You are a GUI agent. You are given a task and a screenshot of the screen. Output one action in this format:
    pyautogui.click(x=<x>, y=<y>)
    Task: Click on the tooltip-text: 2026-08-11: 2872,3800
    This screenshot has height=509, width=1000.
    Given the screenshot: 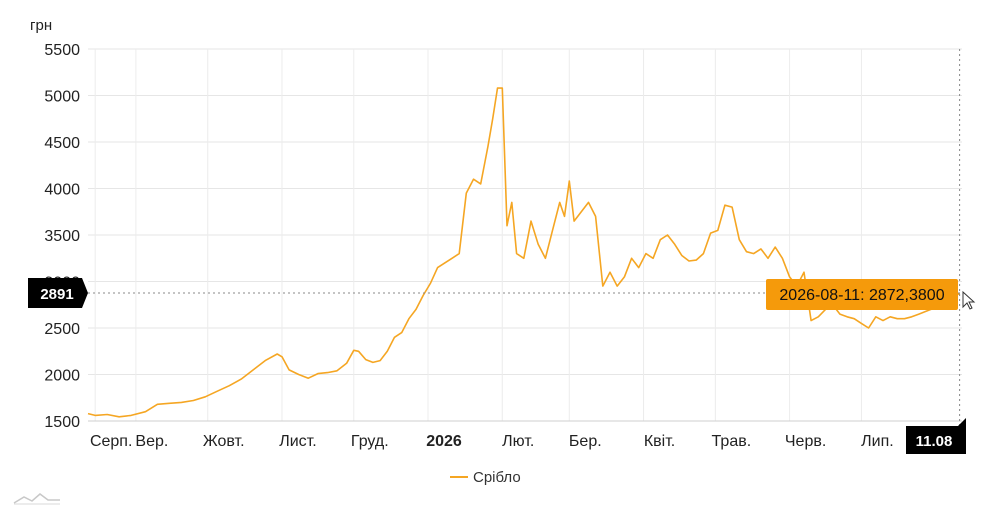 What is the action you would take?
    pyautogui.click(x=861, y=295)
    